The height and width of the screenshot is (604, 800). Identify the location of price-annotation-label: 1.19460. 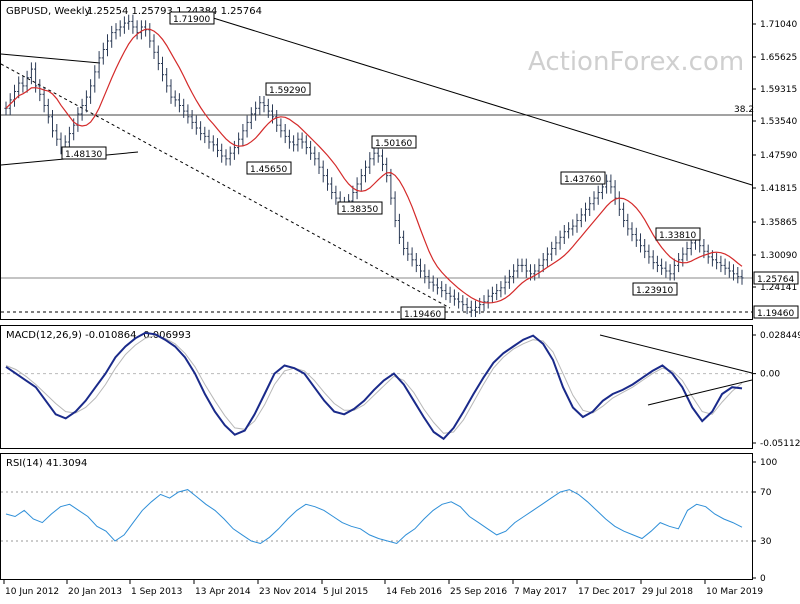
(422, 315).